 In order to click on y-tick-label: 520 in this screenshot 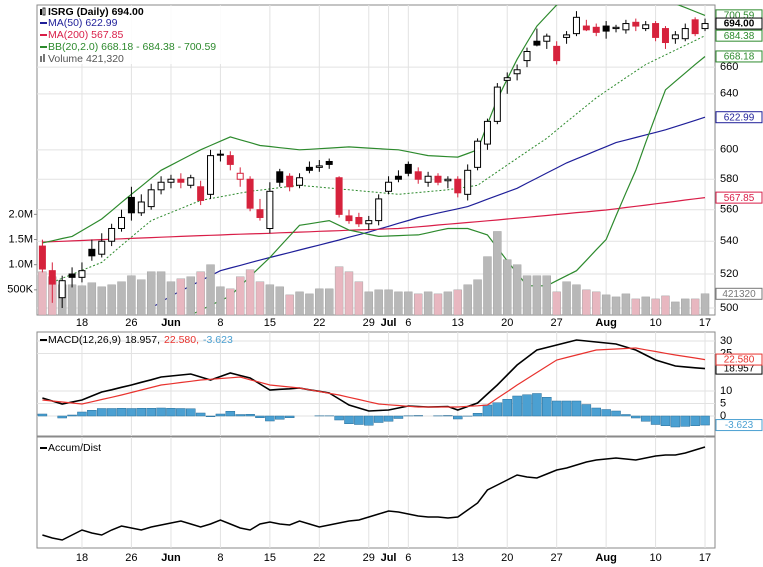, I will do `click(729, 274)`.